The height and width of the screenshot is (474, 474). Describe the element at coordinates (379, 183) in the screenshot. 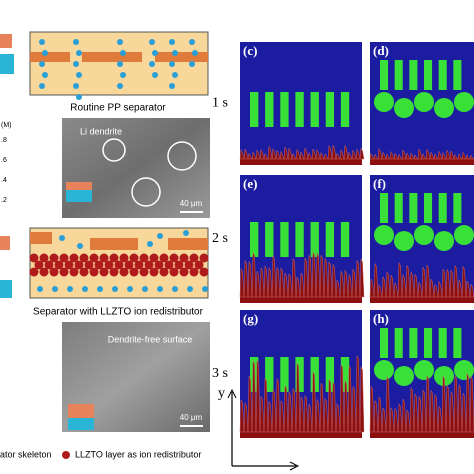

I see `panel-label: (f)` at that location.